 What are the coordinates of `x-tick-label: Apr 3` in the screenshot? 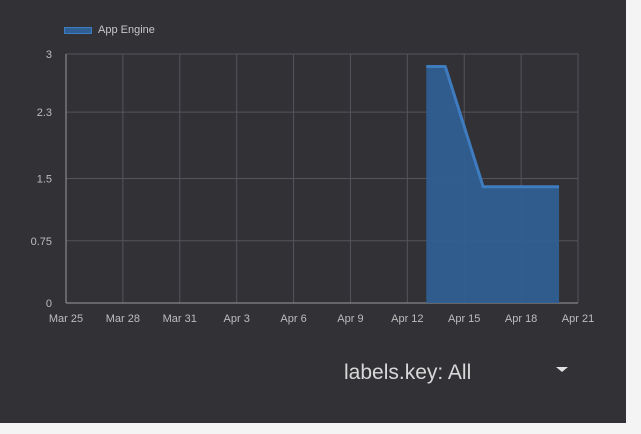 It's located at (237, 319).